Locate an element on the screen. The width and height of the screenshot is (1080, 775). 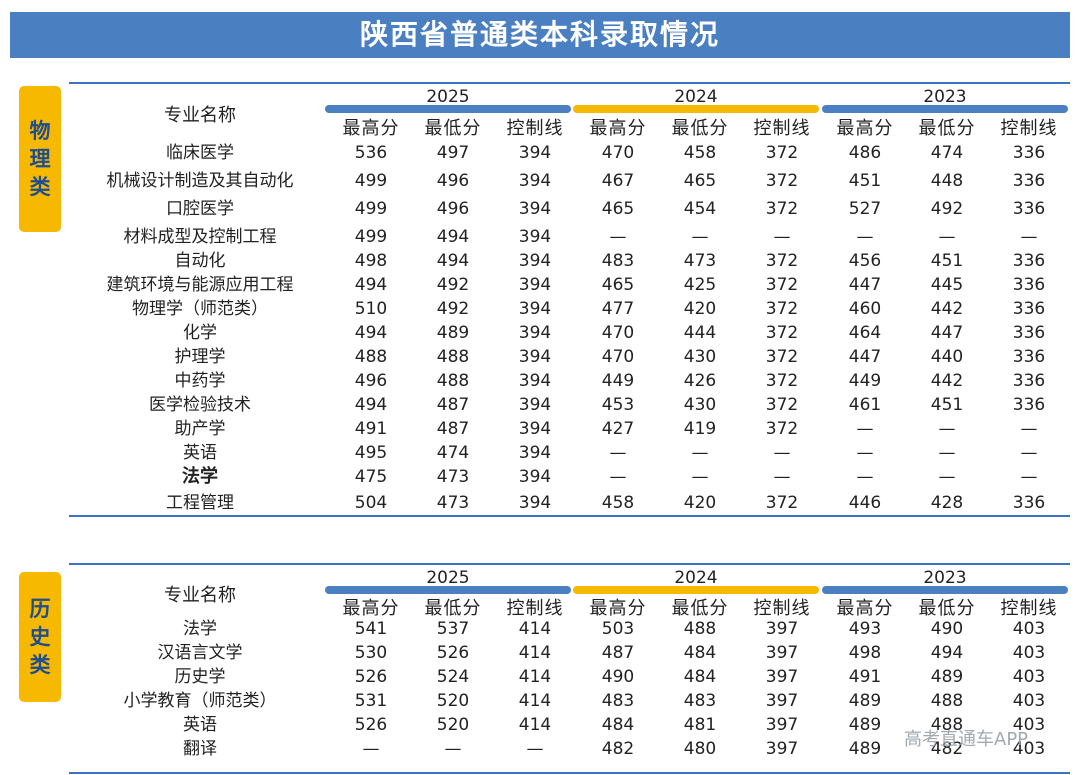
score-cell: 486 is located at coordinates (865, 153).